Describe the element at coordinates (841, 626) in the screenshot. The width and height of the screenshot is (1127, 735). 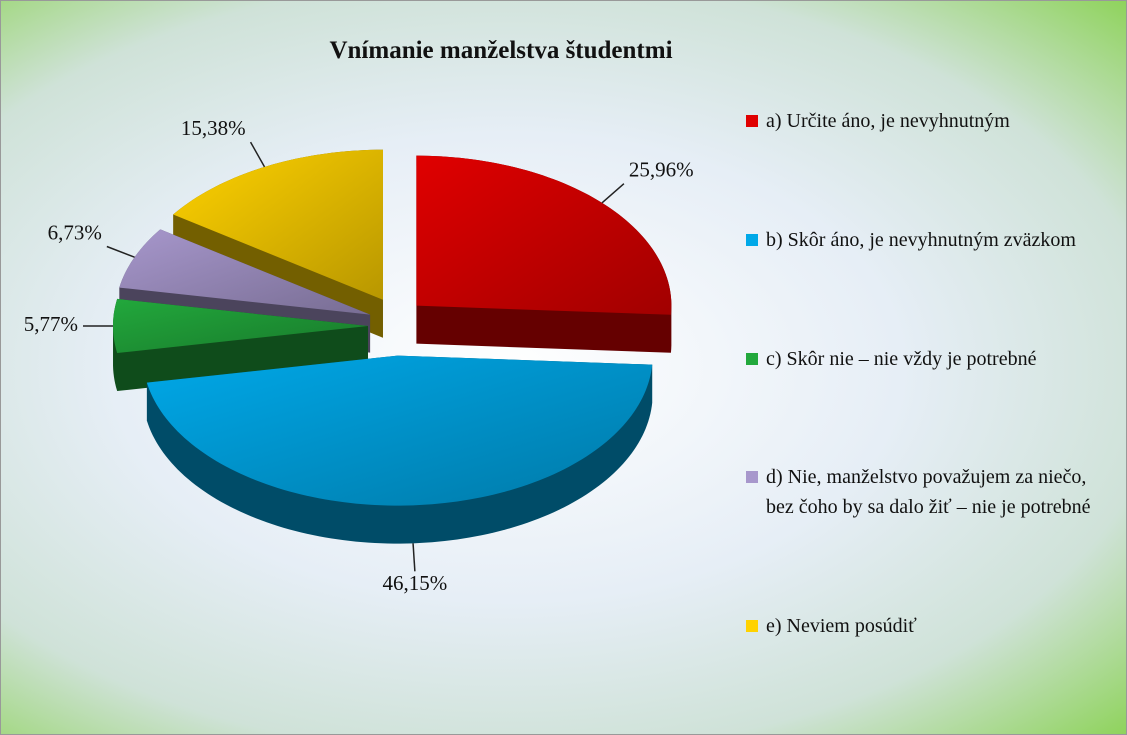
I see `legend-label: e) Neviem posúdiť` at that location.